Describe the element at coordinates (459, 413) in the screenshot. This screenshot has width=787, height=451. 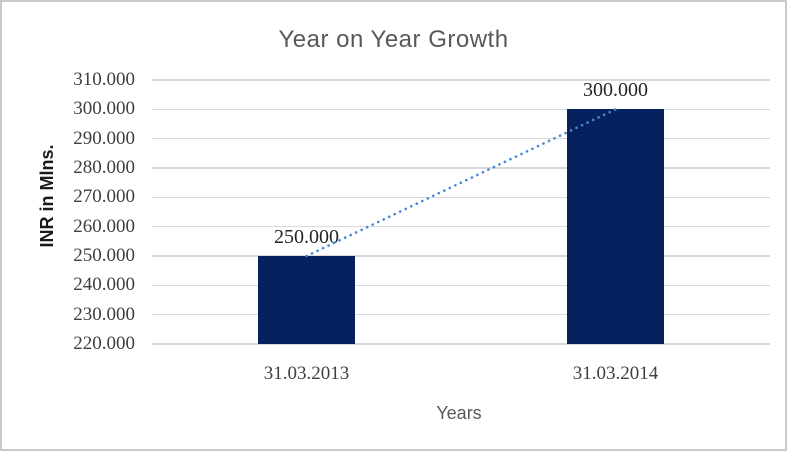
I see `x-axis-title: Years` at that location.